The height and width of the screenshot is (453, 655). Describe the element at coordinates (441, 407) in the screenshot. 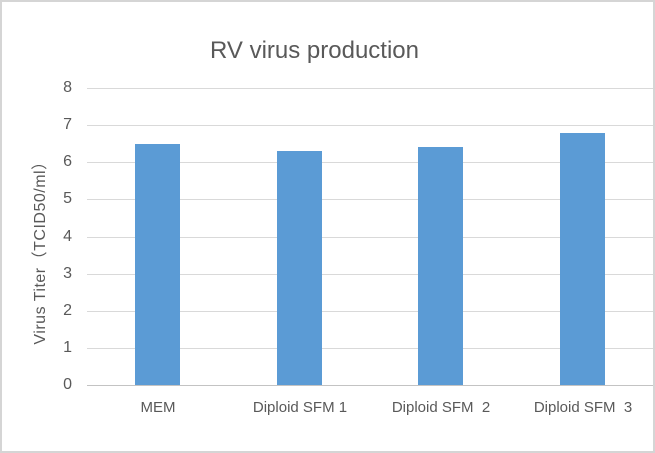

I see `x-category-label-3: Diploid SFM 2` at that location.